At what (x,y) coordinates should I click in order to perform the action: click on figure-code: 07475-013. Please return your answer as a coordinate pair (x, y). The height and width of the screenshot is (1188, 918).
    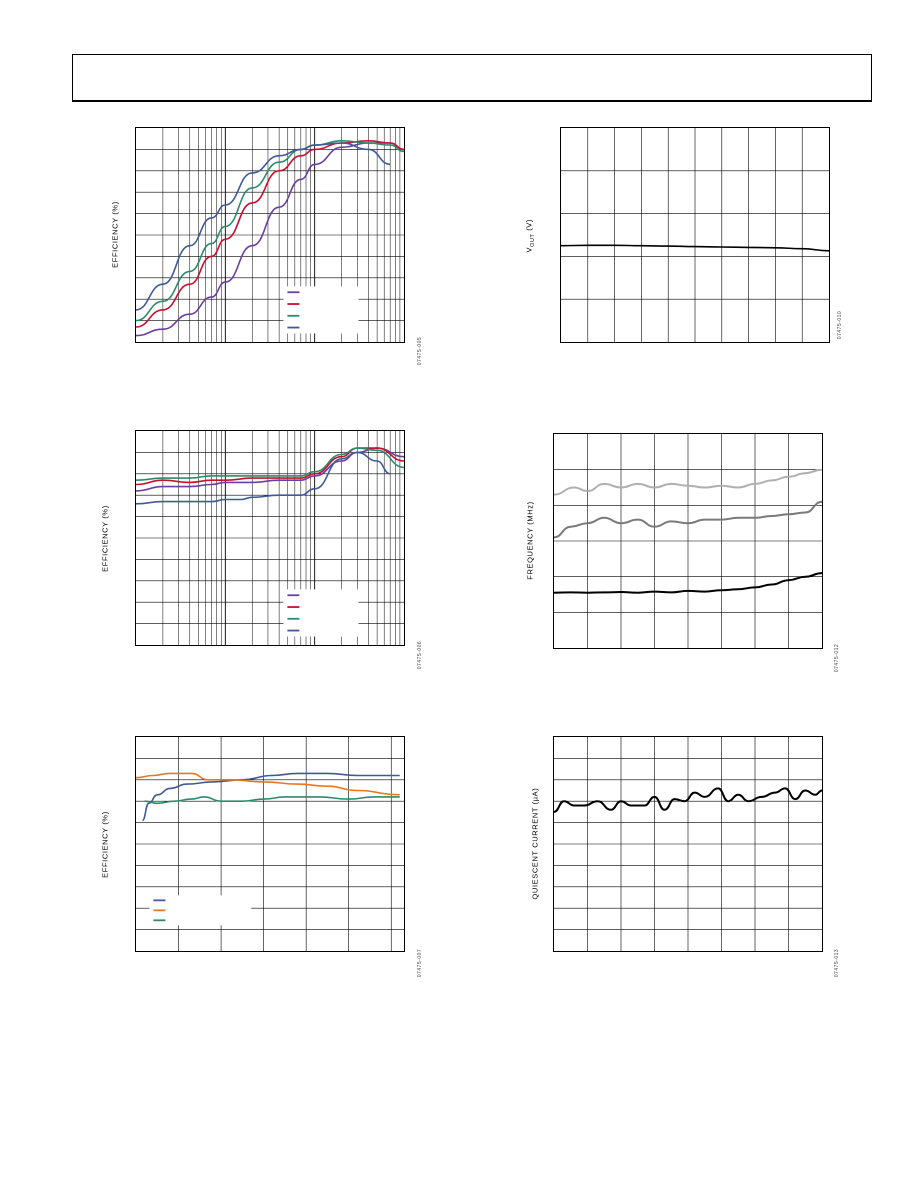
    Looking at the image, I should click on (837, 963).